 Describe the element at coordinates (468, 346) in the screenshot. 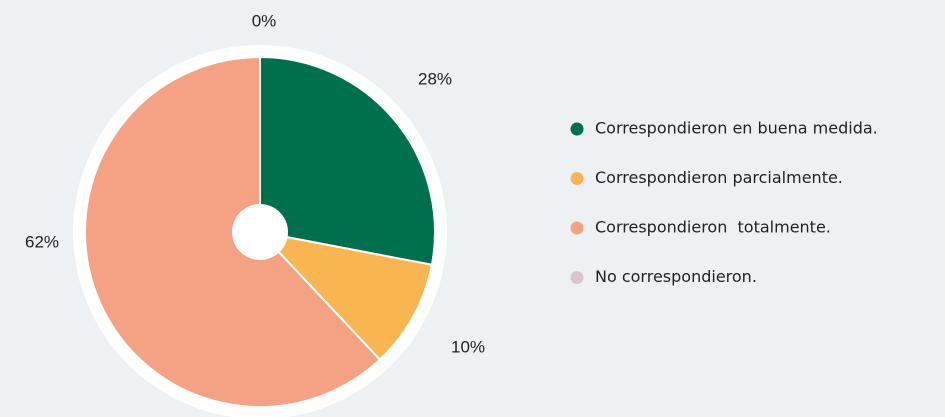

I see `data-label: 10%` at that location.